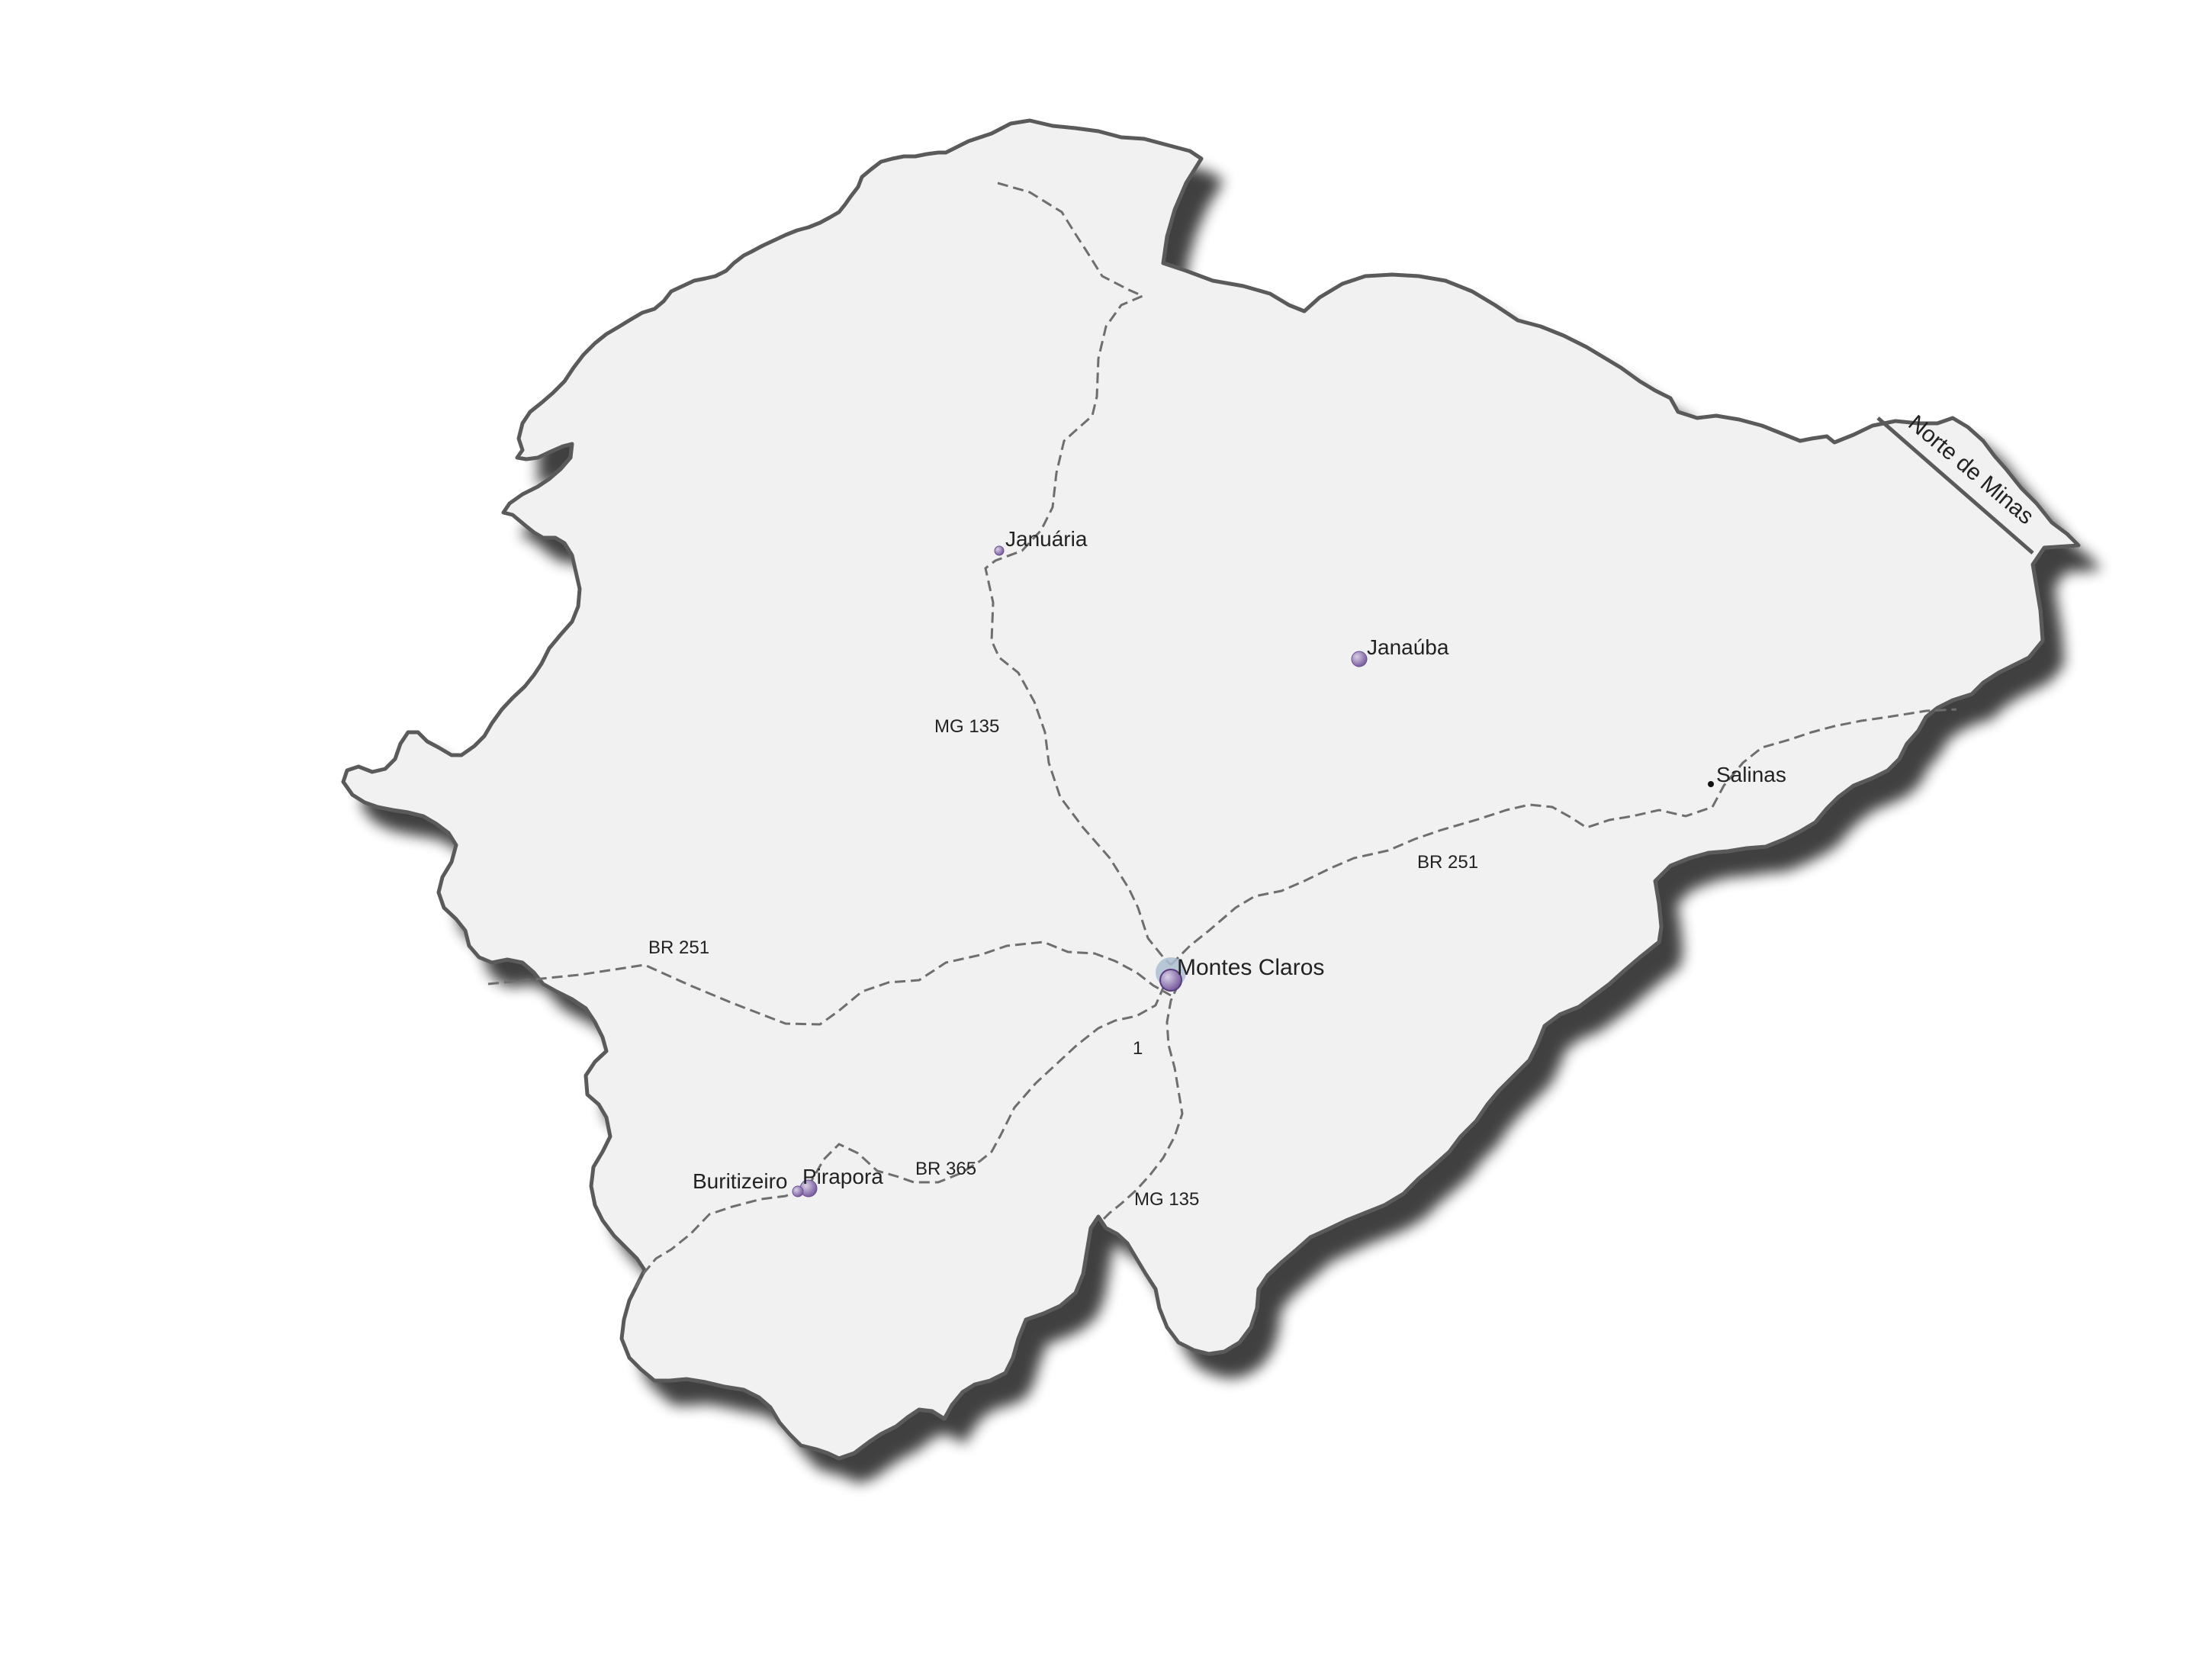 The width and height of the screenshot is (2212, 1659). I want to click on city-marker-janauba, so click(1359, 659).